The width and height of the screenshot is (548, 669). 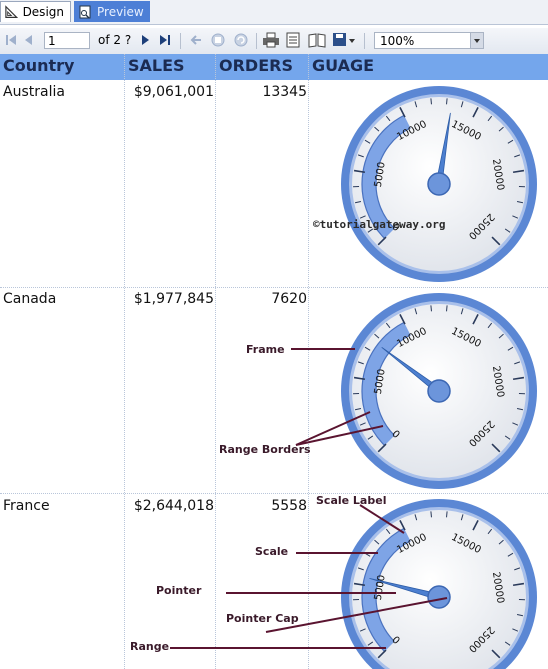 I want to click on sales-cell: $9,061,001, so click(x=173, y=92).